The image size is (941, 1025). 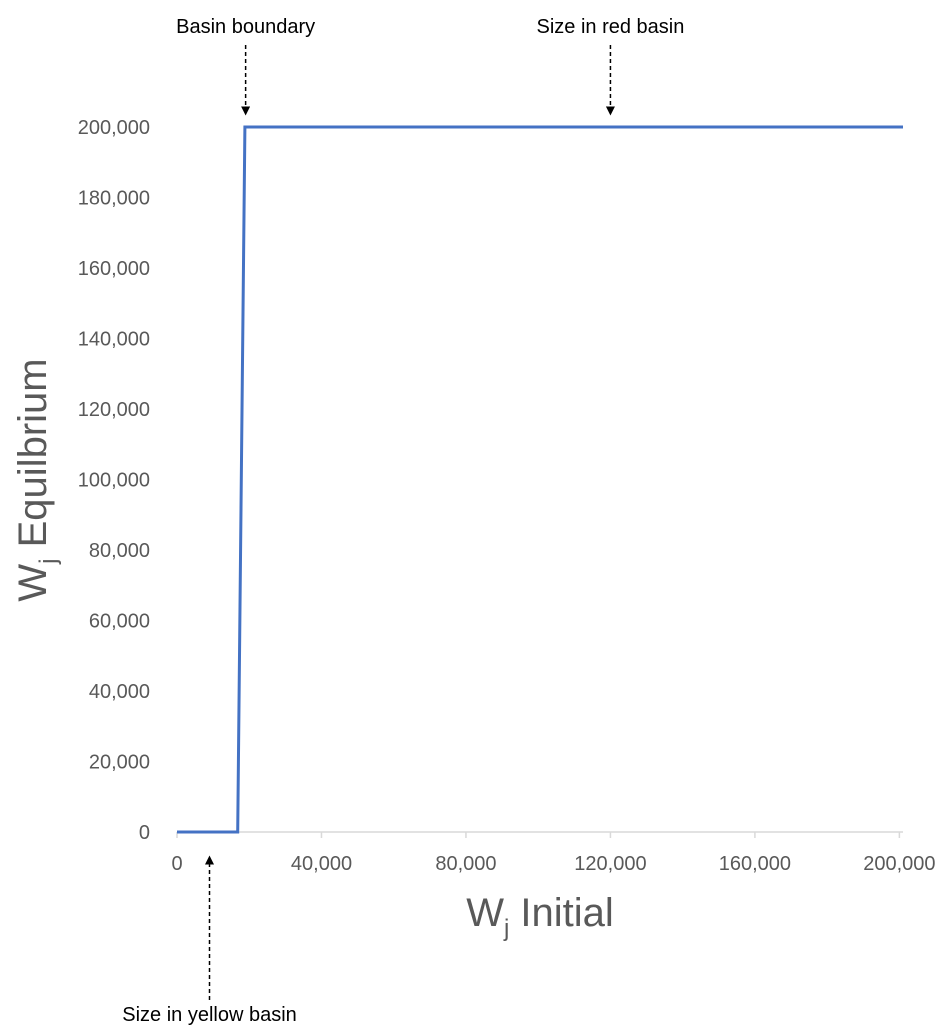 I want to click on annotation-label: Size in yellow basin, so click(x=209, y=1014).